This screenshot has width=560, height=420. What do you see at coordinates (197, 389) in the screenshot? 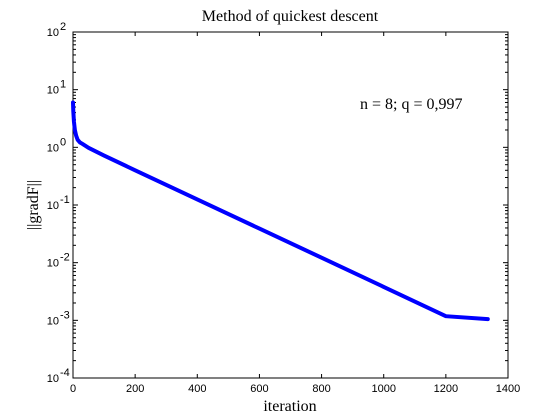
I see `x-tick-label: 400` at bounding box center [197, 389].